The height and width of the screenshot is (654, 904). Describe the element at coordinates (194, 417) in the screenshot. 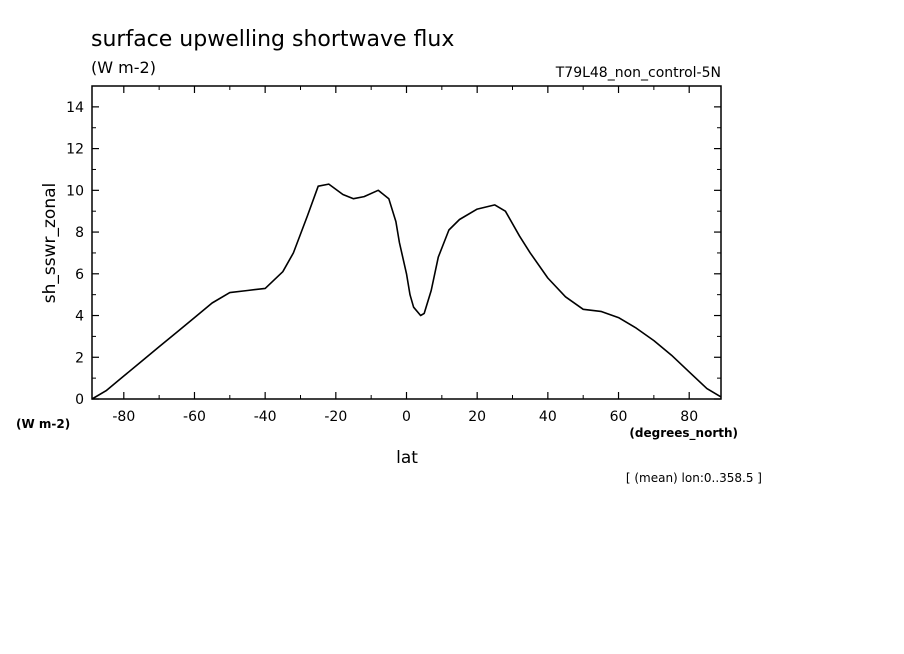

I see `x-tick-label: -60` at that location.